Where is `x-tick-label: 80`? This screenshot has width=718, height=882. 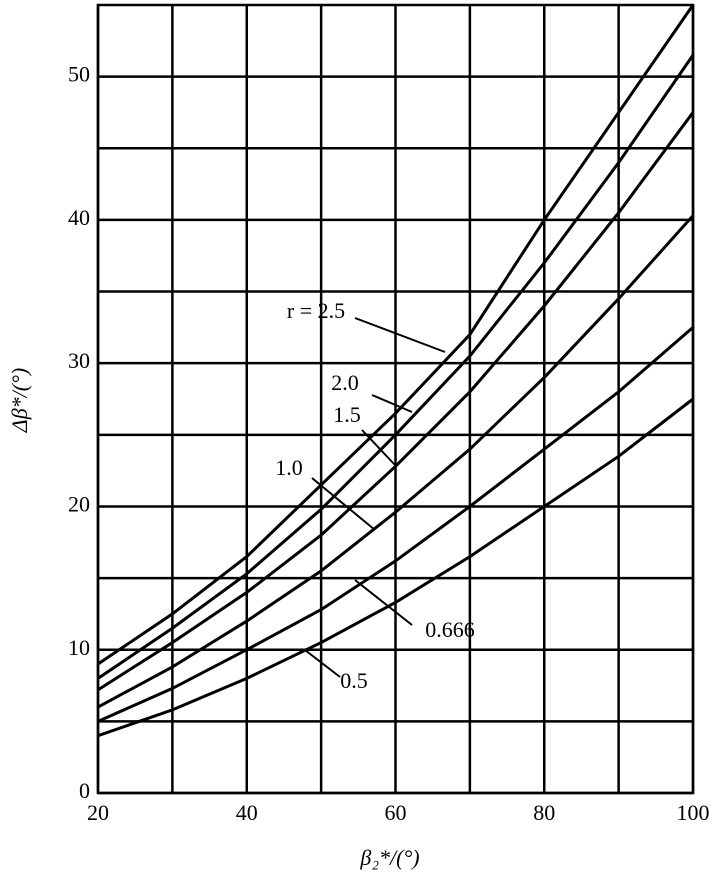 x-tick-label: 80 is located at coordinates (544, 812).